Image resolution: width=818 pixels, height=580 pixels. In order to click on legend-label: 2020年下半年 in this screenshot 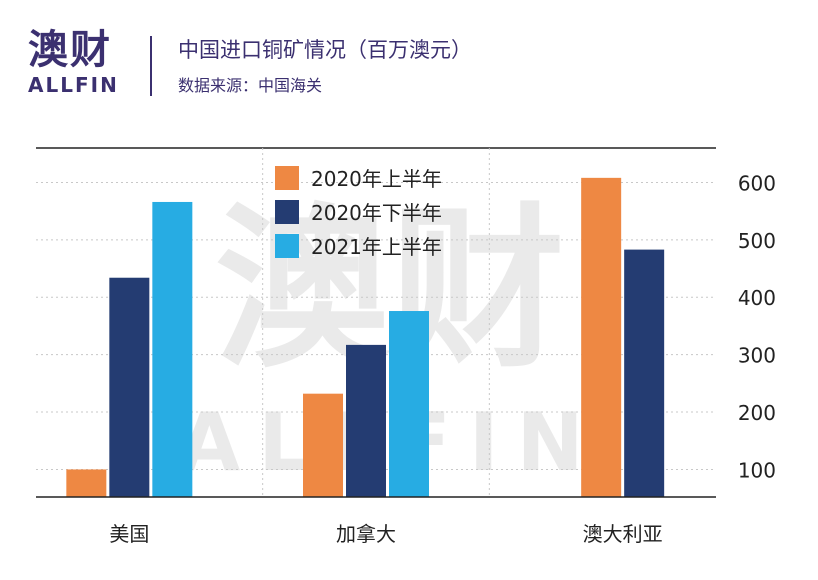, I will do `click(376, 213)`.